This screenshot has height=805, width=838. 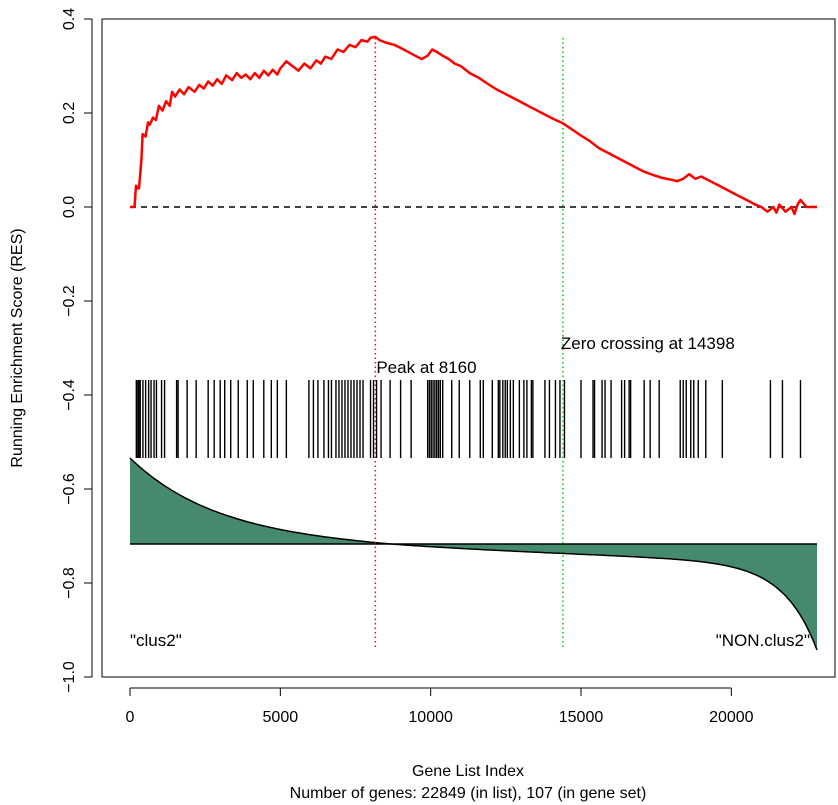 What do you see at coordinates (156, 640) in the screenshot?
I see `left-phenotype-label: "clus2"` at bounding box center [156, 640].